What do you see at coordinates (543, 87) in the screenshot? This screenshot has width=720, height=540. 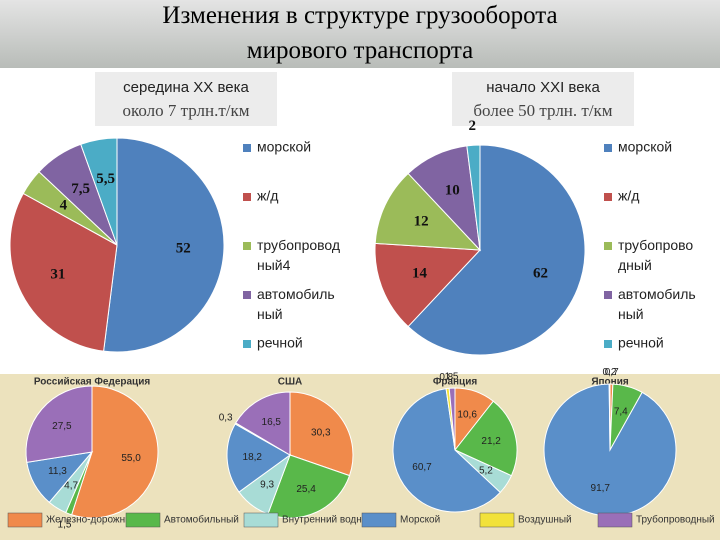 I see `chart-title: начало XXI века` at bounding box center [543, 87].